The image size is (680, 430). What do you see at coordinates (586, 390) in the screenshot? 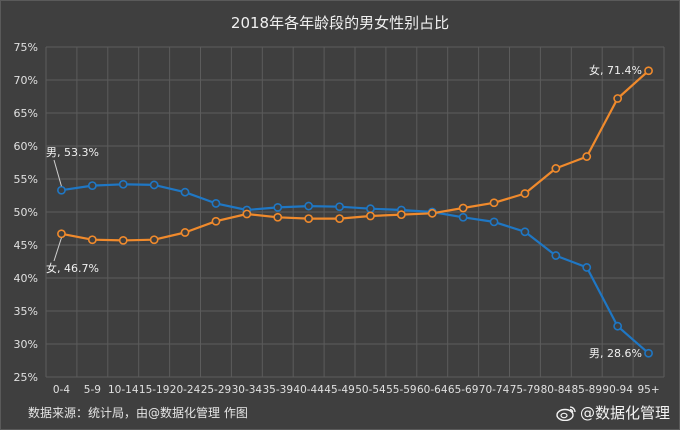
I see `x-tick-label: 85-89` at bounding box center [586, 390].